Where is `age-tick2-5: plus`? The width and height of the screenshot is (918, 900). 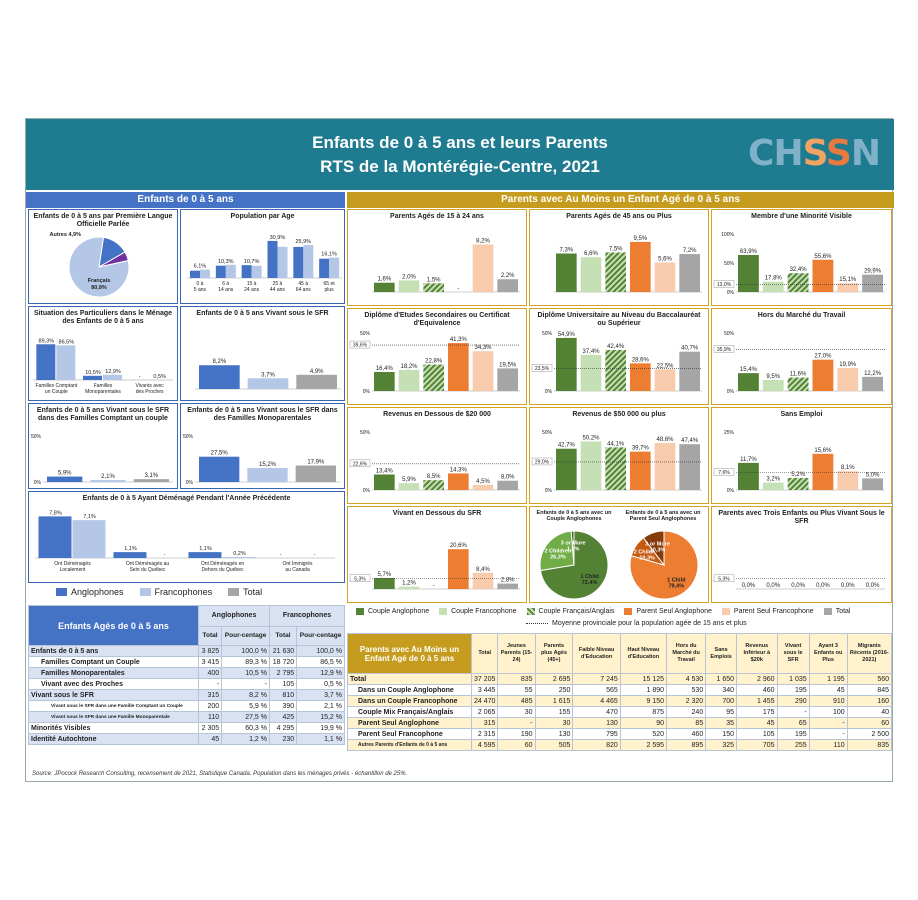 age-tick2-5: plus is located at coordinates (329, 290).